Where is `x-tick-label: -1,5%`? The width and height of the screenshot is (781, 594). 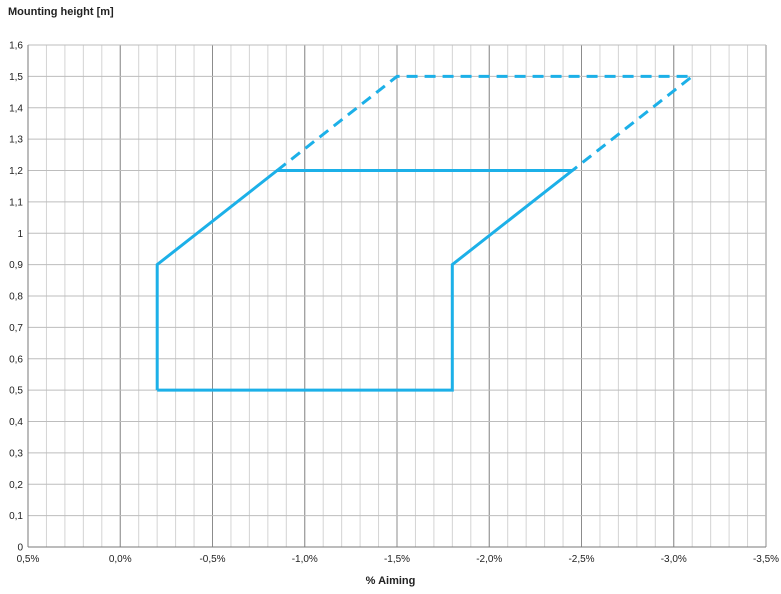 x-tick-label: -1,5% is located at coordinates (397, 559).